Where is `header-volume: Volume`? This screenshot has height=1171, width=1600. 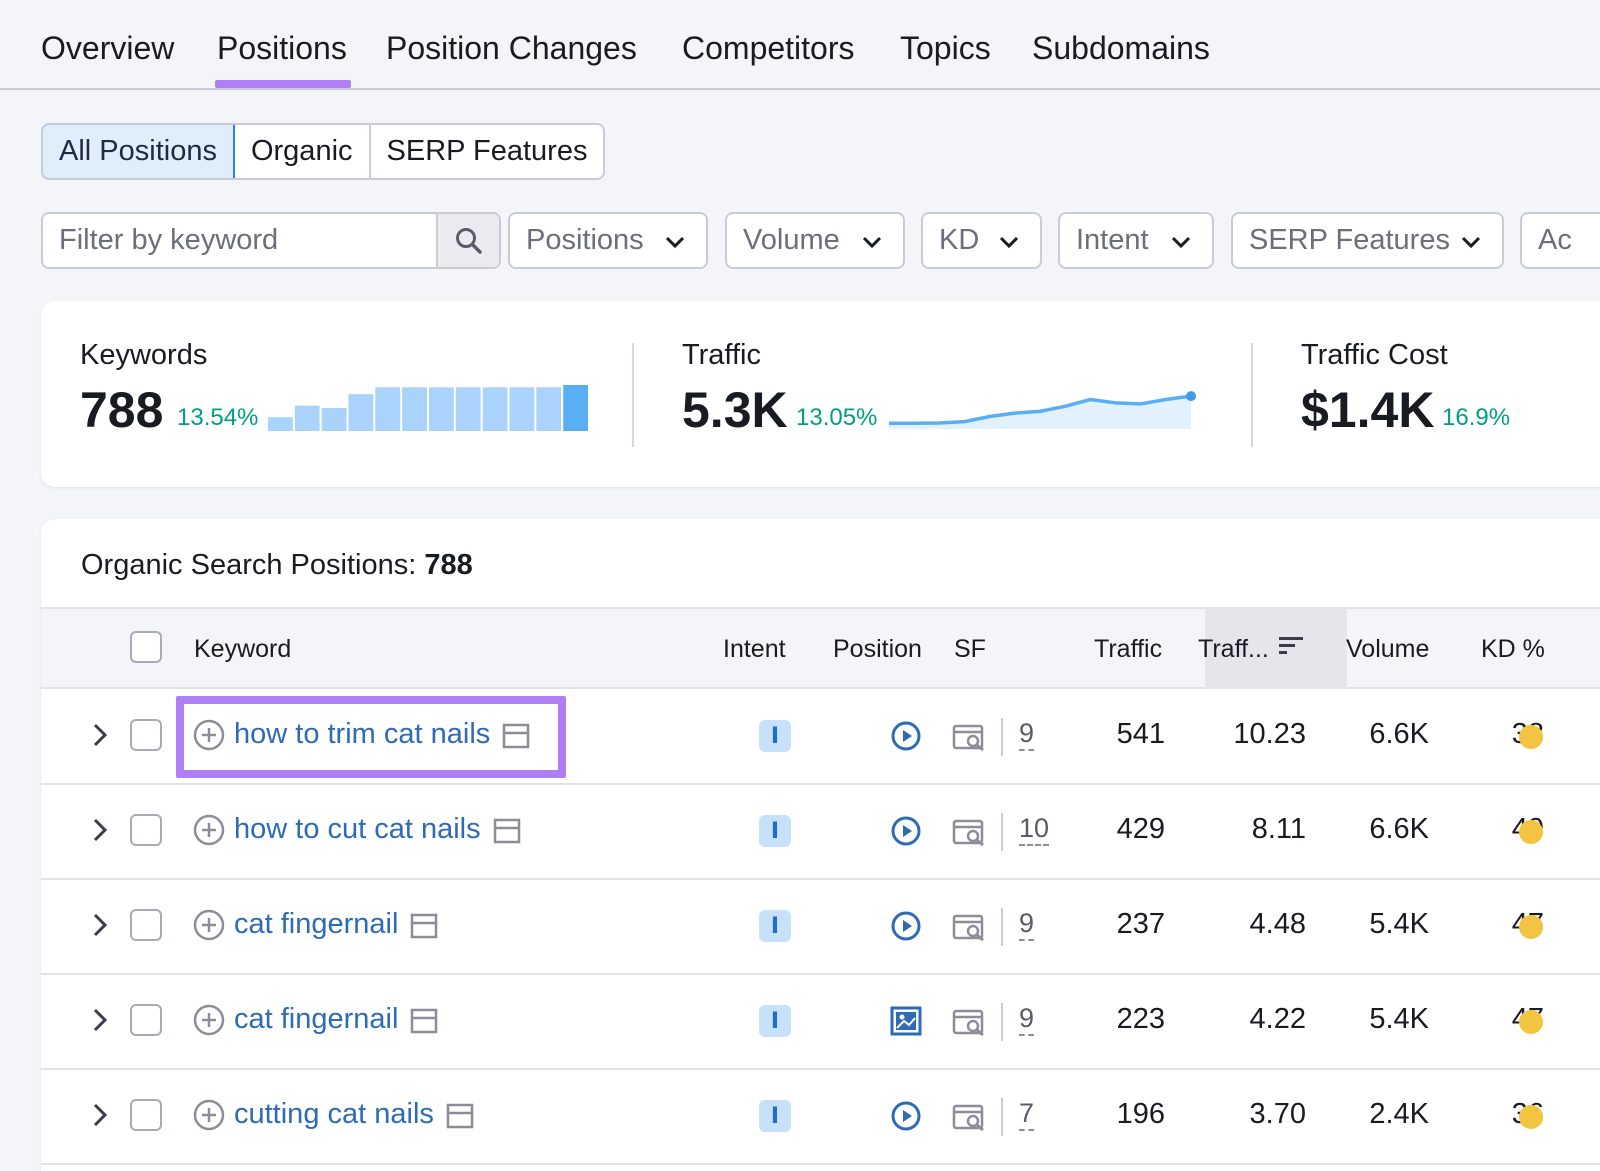 header-volume: Volume is located at coordinates (1388, 649).